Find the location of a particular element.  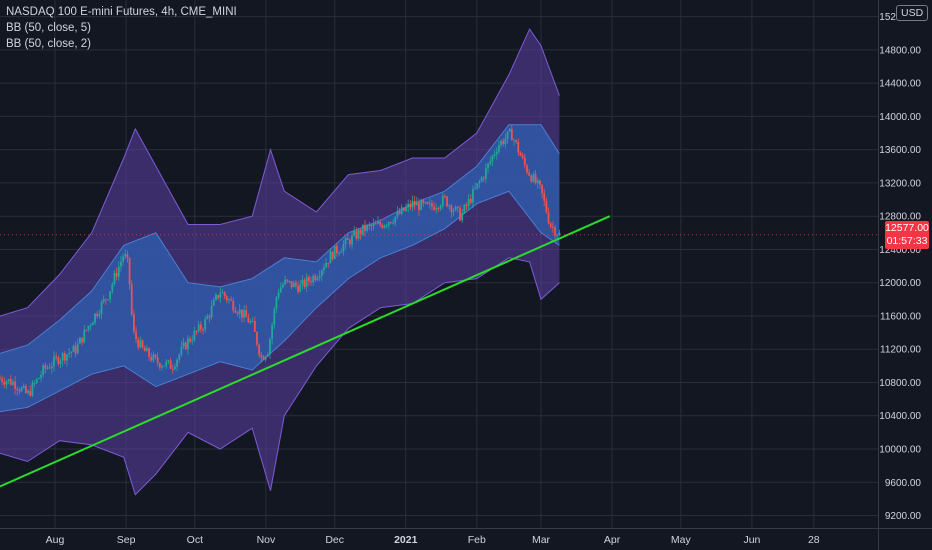

price-tick-label: 14000.00 is located at coordinates (900, 117).